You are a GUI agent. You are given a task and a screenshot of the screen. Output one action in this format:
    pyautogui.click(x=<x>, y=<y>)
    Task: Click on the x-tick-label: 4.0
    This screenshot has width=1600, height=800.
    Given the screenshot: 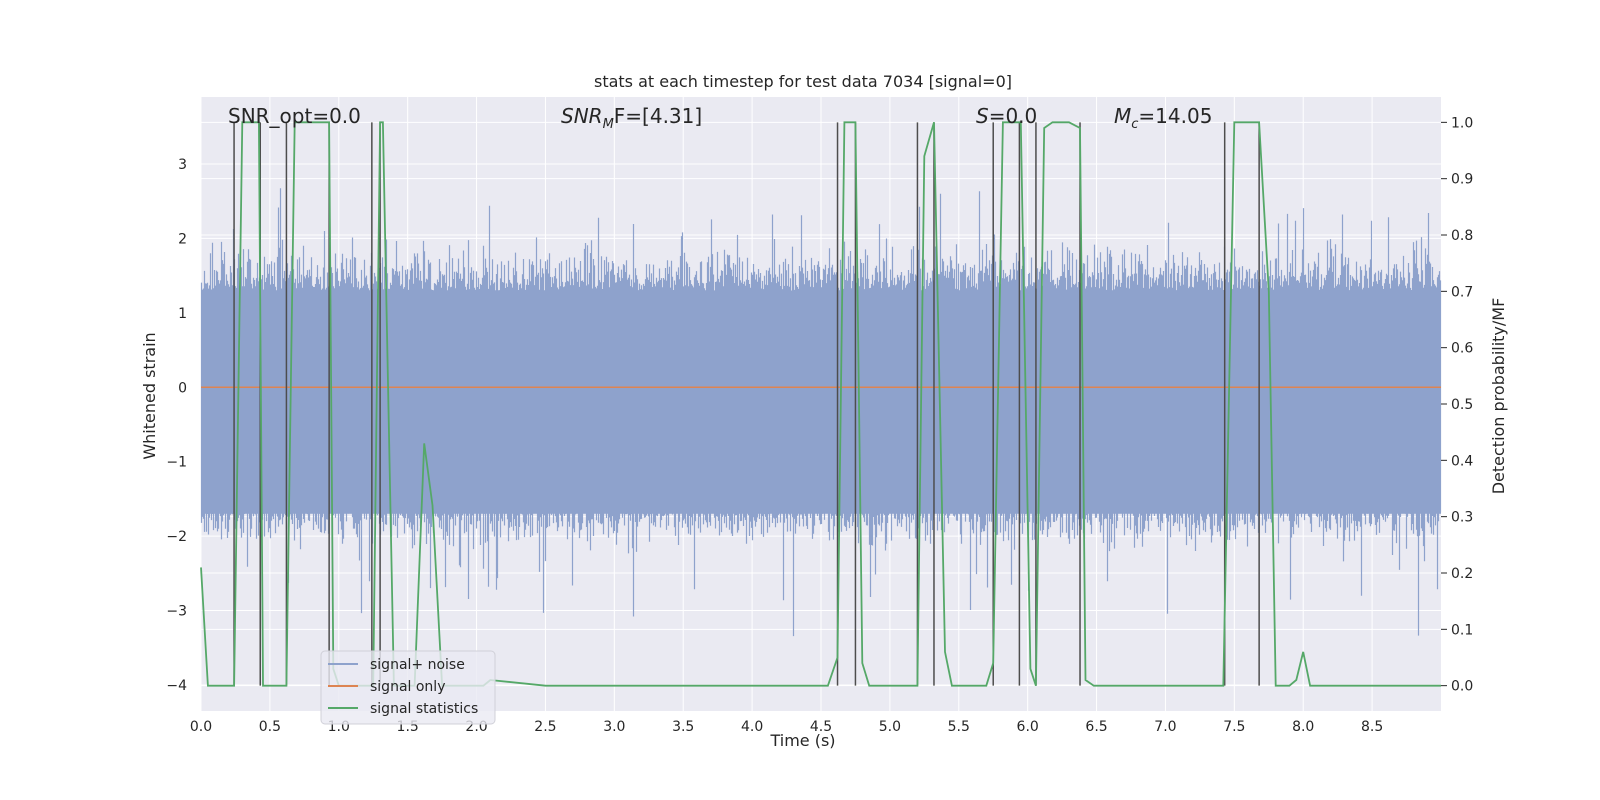 What is the action you would take?
    pyautogui.click(x=752, y=727)
    